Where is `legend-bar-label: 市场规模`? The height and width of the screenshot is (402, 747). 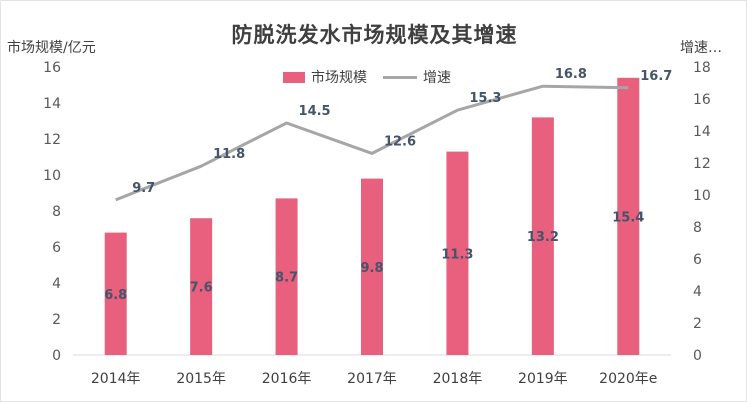 legend-bar-label: 市场规模 is located at coordinates (339, 78).